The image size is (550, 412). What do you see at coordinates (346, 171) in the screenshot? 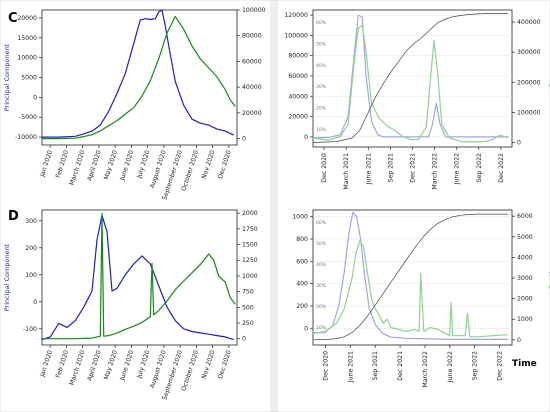
I see `x-tick-label: March 2021` at bounding box center [346, 171].